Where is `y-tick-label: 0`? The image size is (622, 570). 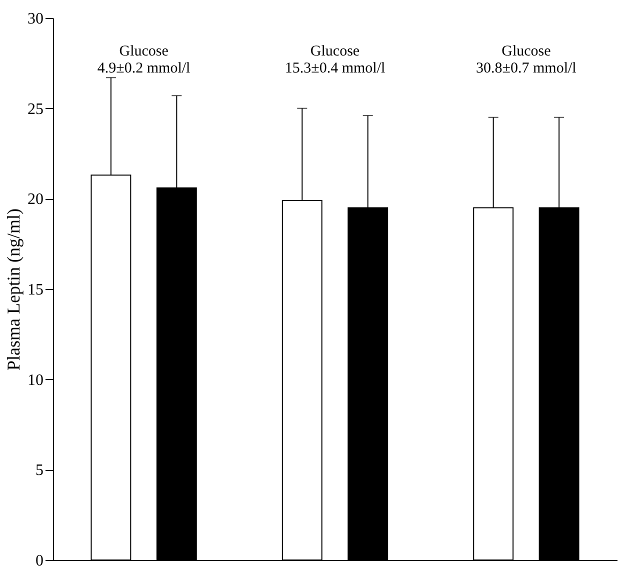
y-tick-label: 0 is located at coordinates (40, 561).